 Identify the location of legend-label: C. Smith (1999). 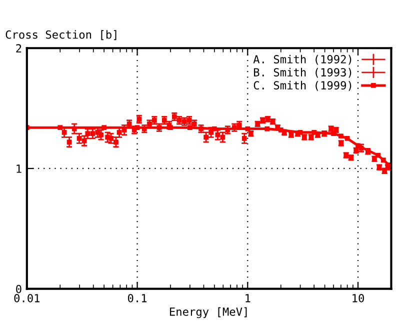
(303, 85).